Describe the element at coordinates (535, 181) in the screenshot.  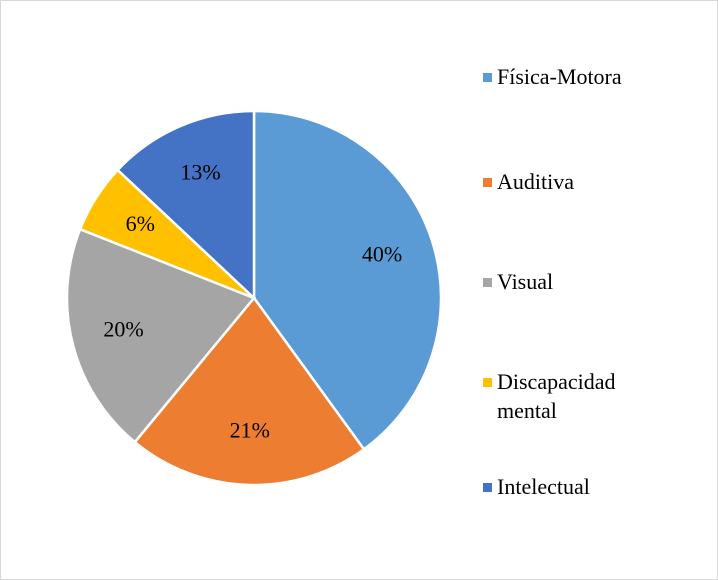
I see `legend-label: Auditiva` at that location.